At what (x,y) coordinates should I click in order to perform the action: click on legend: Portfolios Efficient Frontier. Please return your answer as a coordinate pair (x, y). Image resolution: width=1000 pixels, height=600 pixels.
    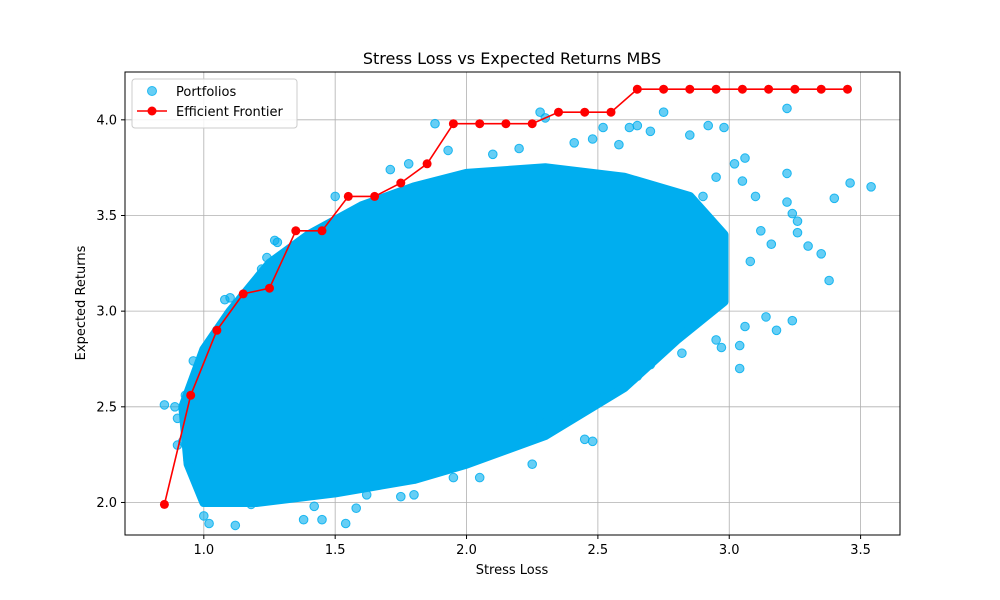
    Looking at the image, I should click on (214, 103).